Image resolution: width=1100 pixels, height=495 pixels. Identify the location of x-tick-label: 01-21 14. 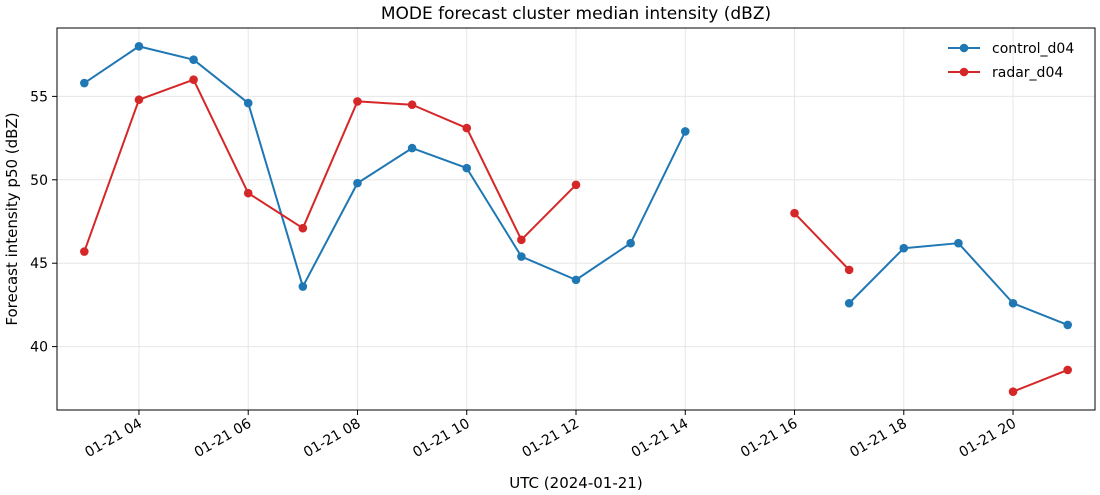
(660, 438).